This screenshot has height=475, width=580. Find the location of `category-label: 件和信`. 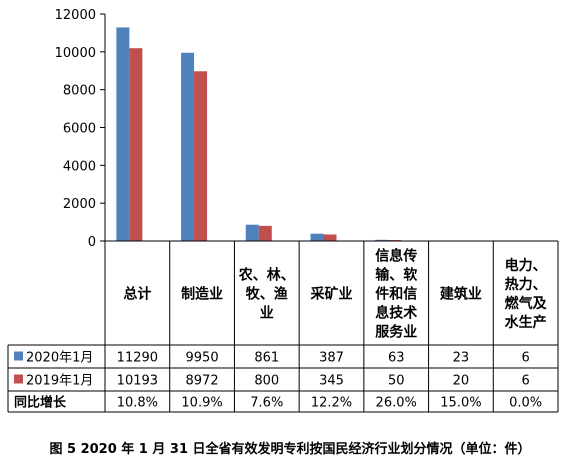

category-label: 件和信 is located at coordinates (396, 294).